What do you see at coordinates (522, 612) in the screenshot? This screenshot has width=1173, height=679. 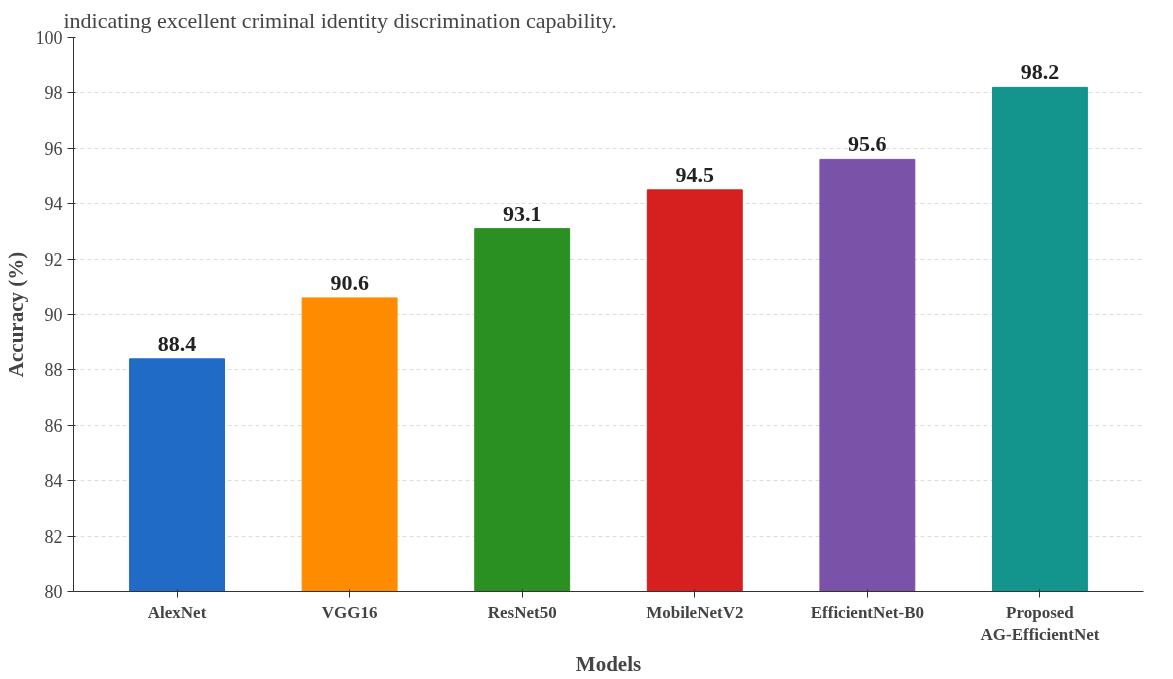 I see `x-tick-label: ResNet50` at bounding box center [522, 612].